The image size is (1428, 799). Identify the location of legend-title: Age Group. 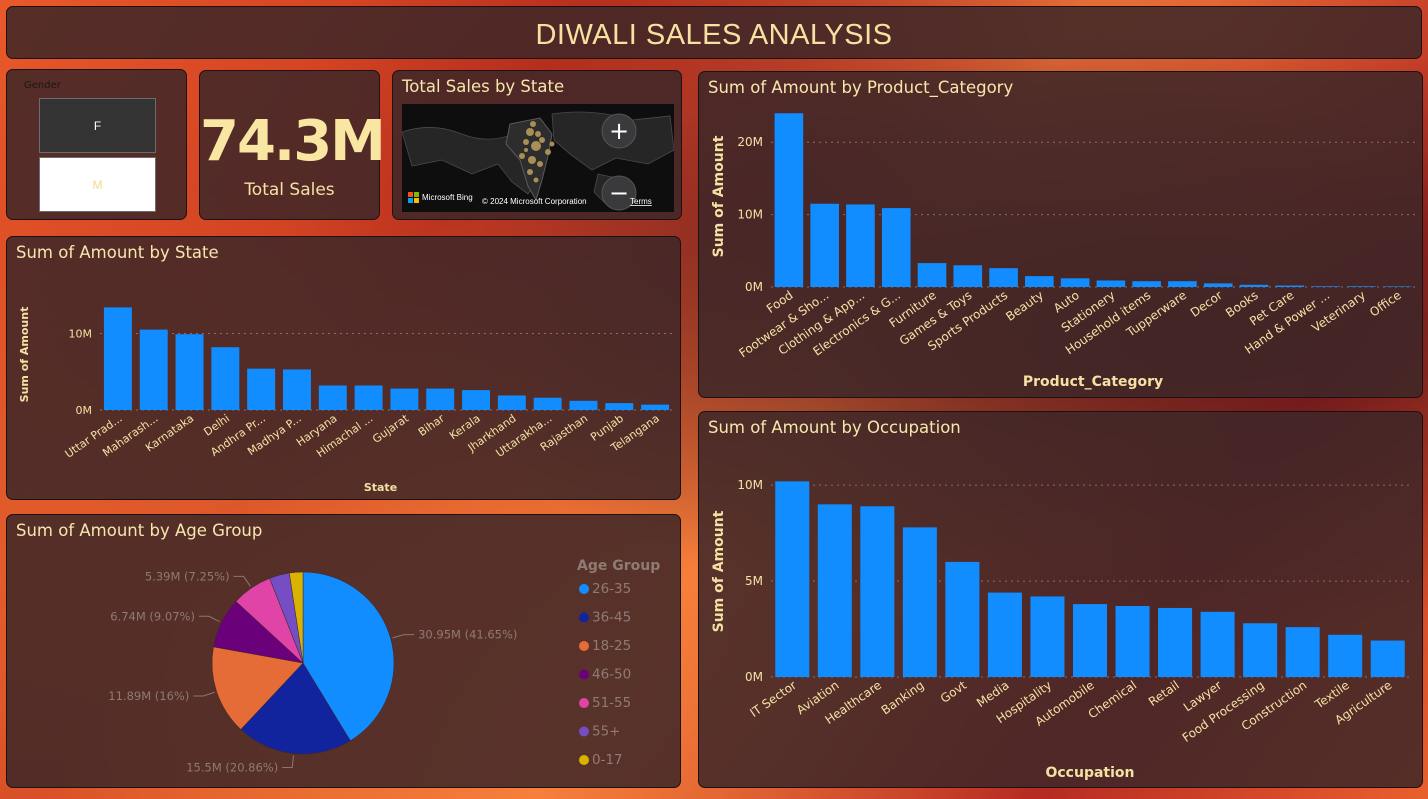
(618, 566).